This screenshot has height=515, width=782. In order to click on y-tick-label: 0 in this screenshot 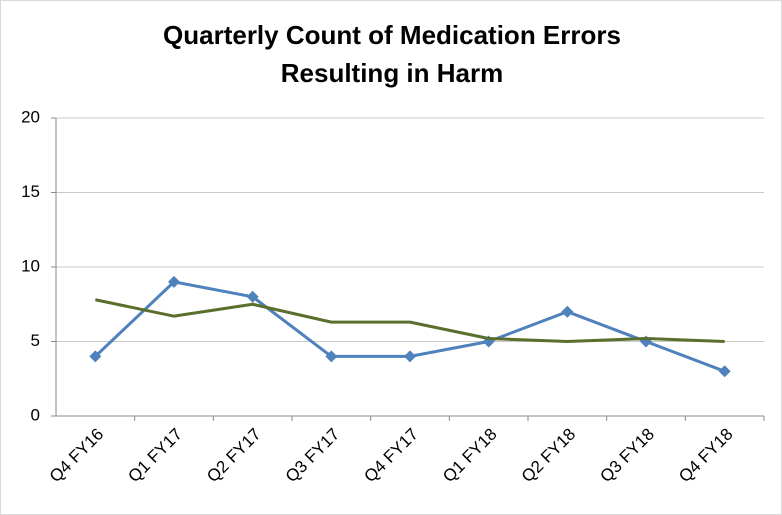, I will do `click(35, 414)`.